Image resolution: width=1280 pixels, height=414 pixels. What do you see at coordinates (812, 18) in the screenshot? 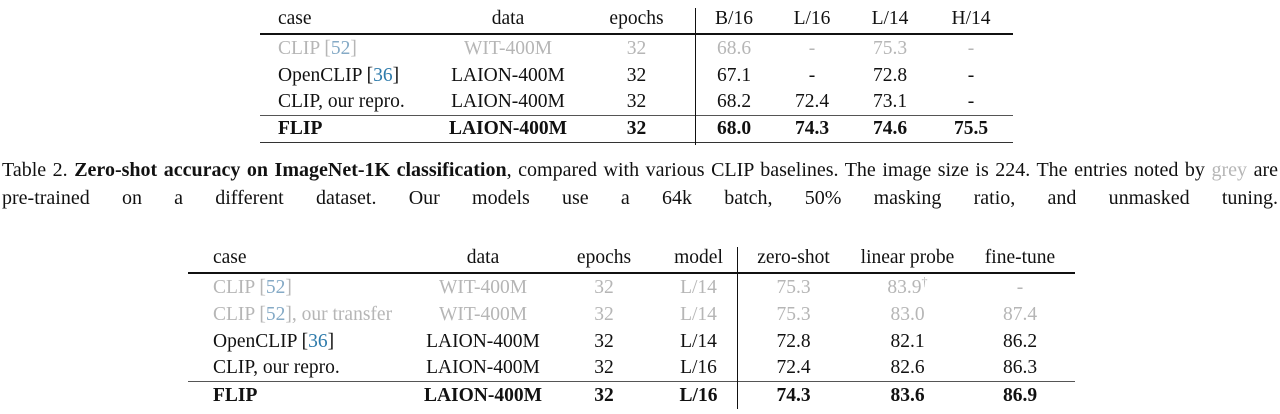
I see `column-header-l16: L/16` at bounding box center [812, 18].